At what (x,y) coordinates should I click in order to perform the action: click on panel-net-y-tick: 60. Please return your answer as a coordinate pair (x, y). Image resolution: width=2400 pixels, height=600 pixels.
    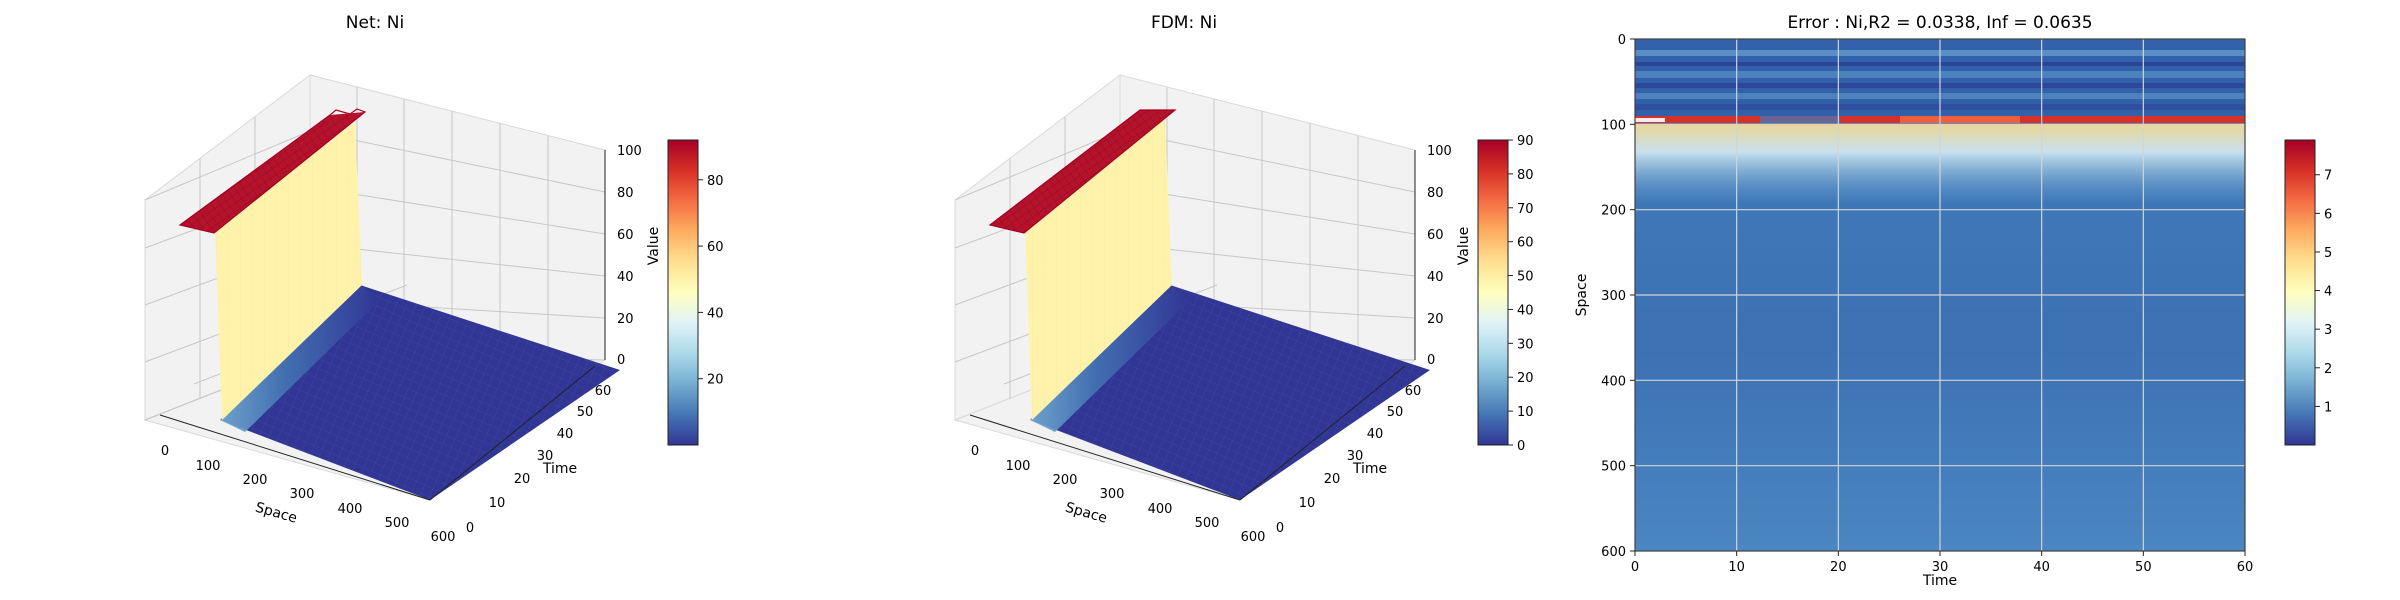
    Looking at the image, I should click on (603, 391).